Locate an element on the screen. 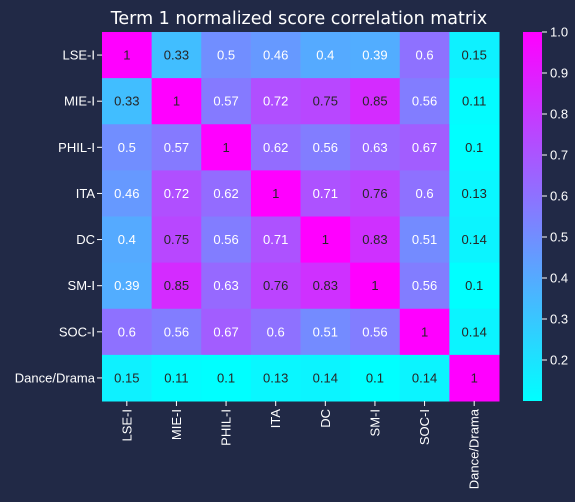  cell-value-label: 0.1 is located at coordinates (226, 377).